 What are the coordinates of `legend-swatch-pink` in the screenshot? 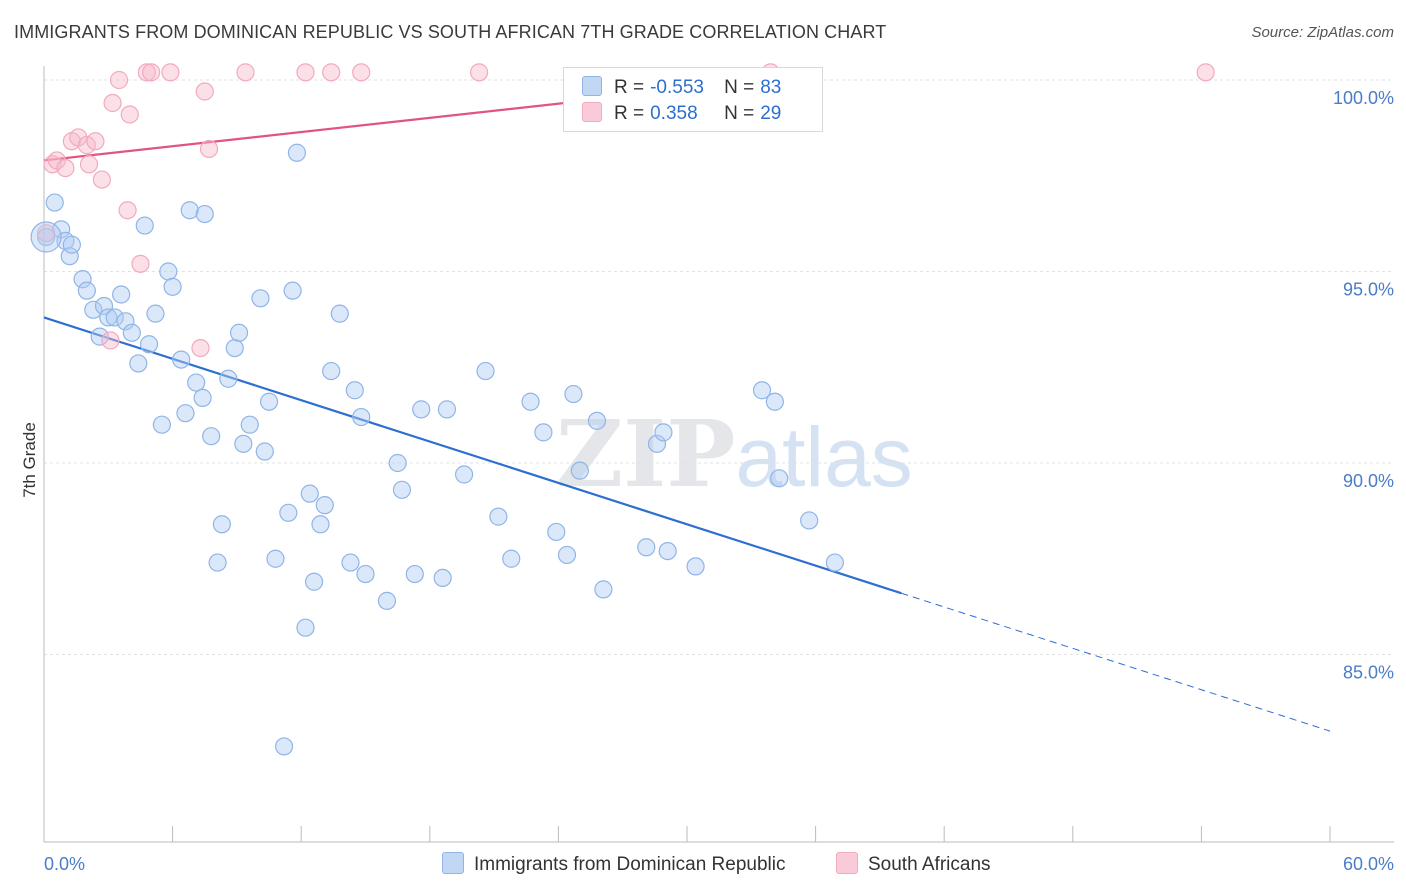 It's located at (847, 863).